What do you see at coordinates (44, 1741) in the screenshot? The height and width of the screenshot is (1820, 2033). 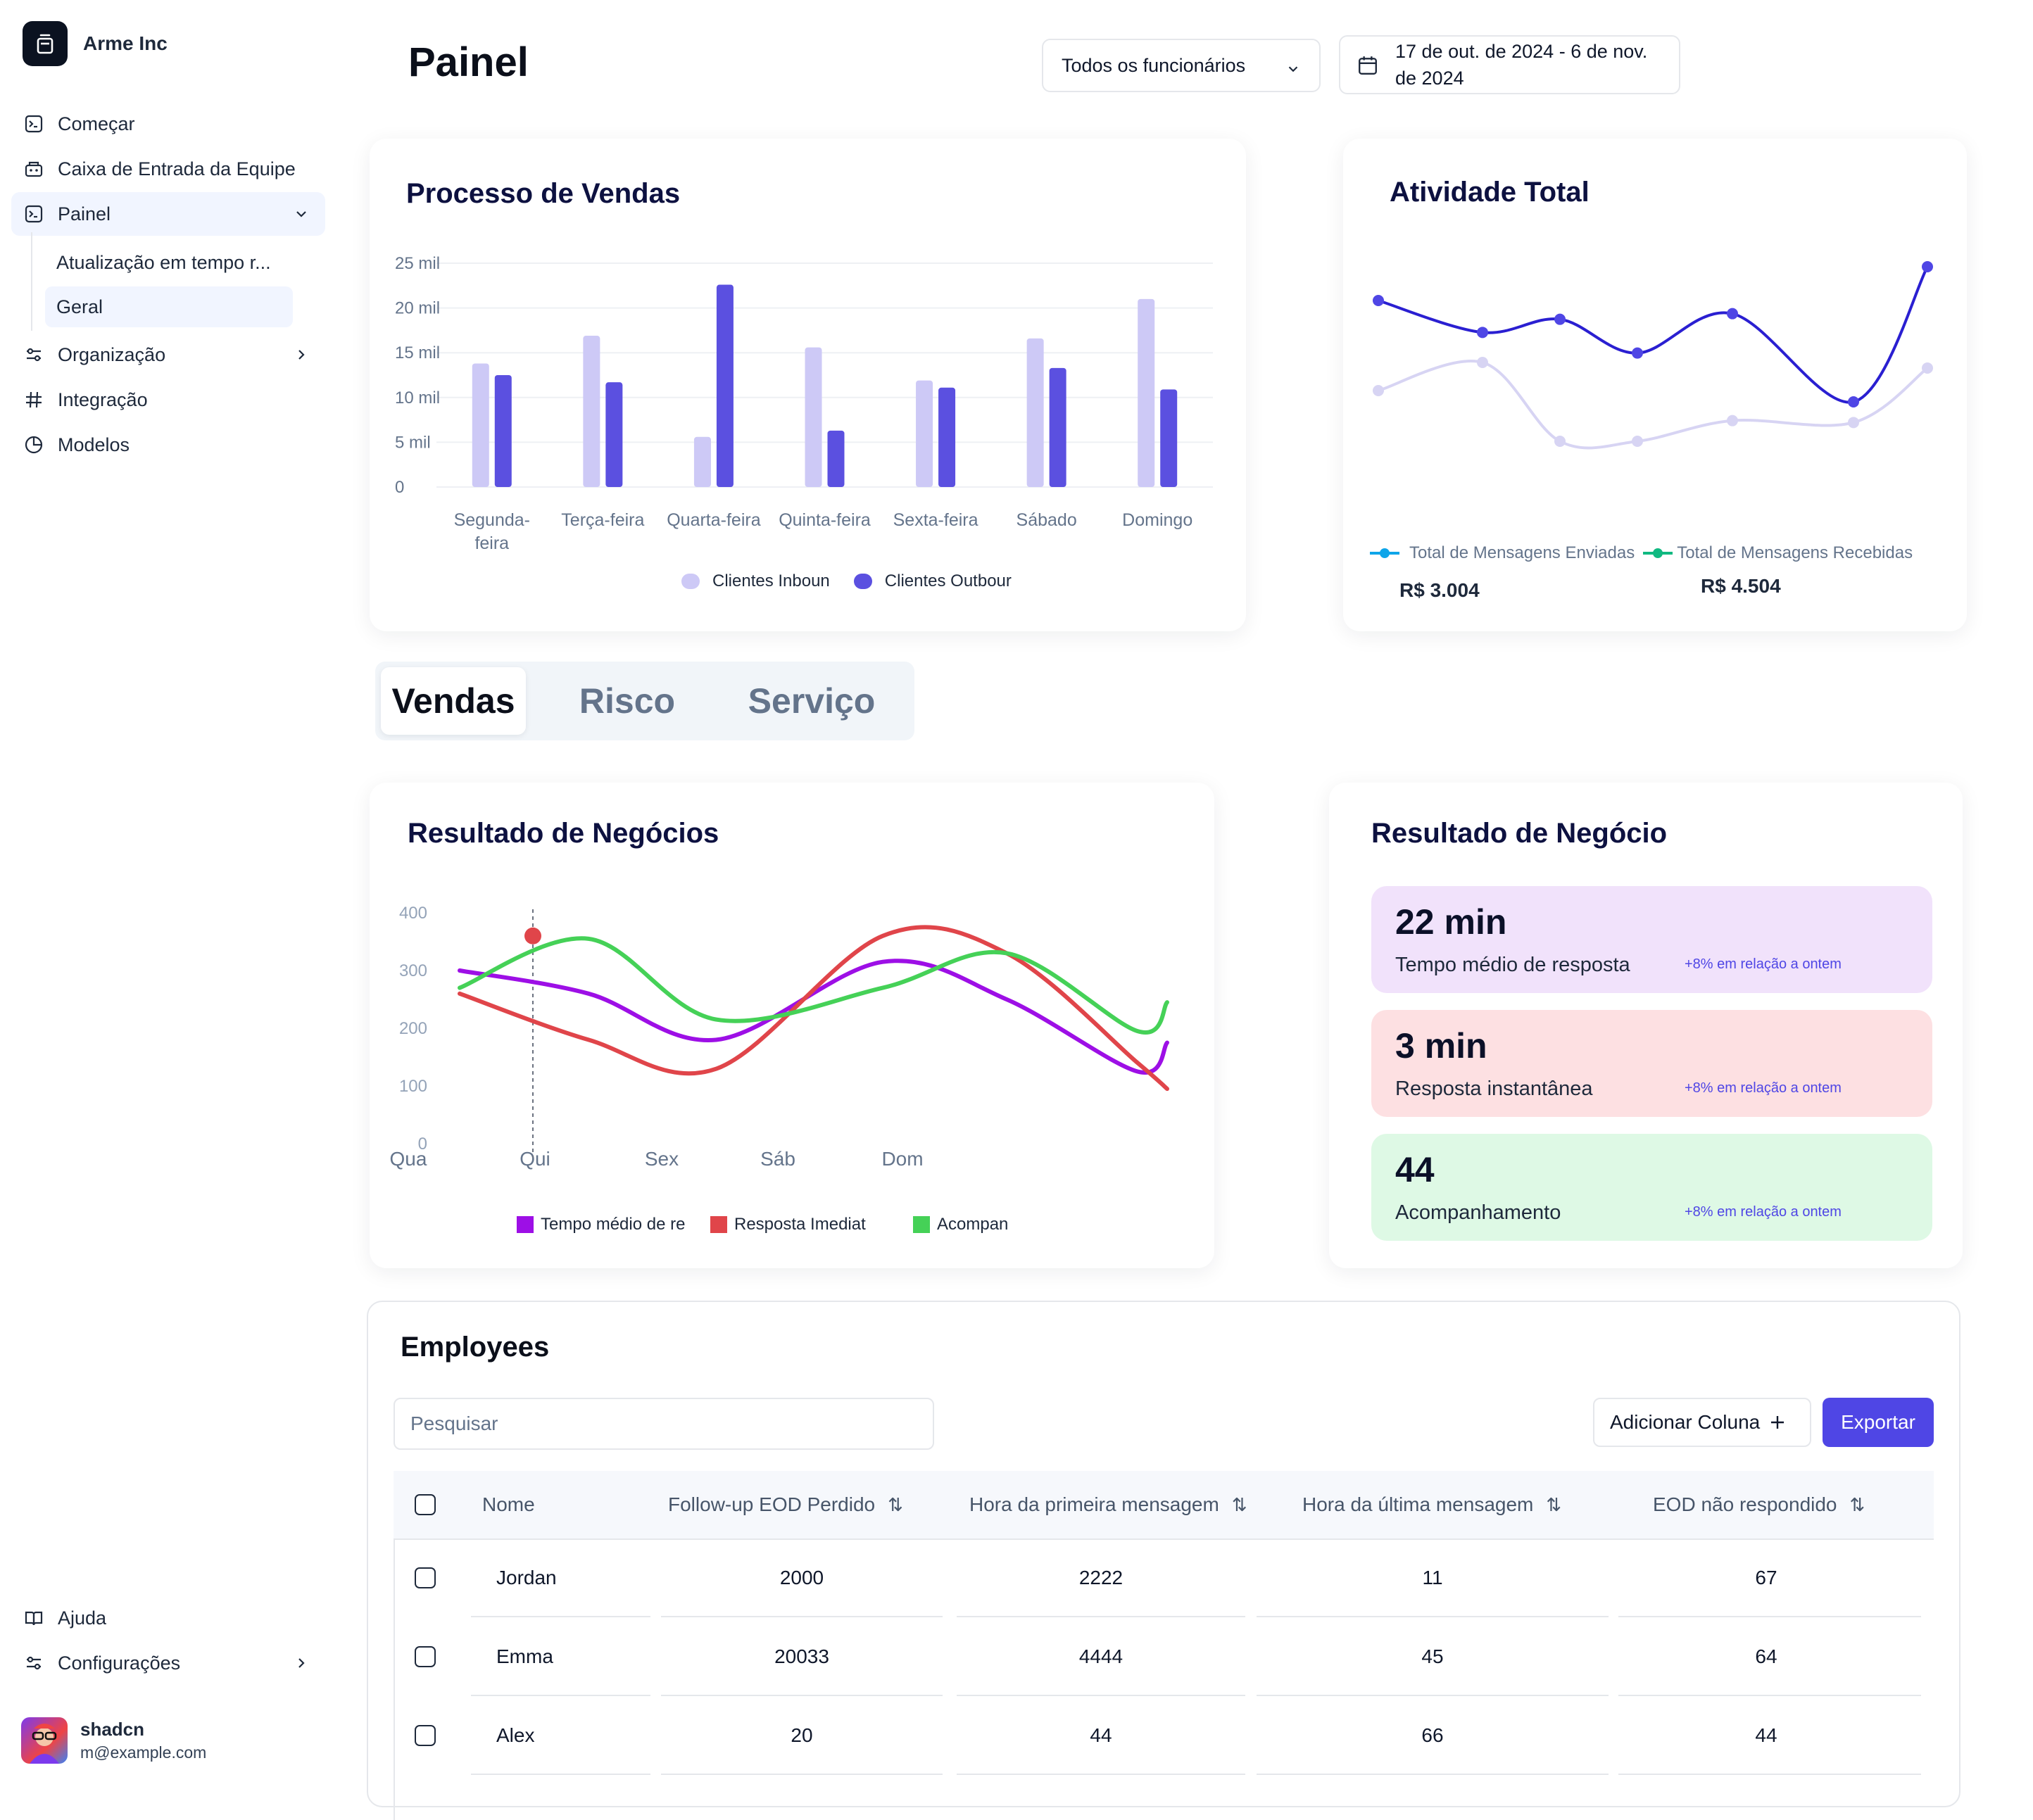 I see `avatar` at bounding box center [44, 1741].